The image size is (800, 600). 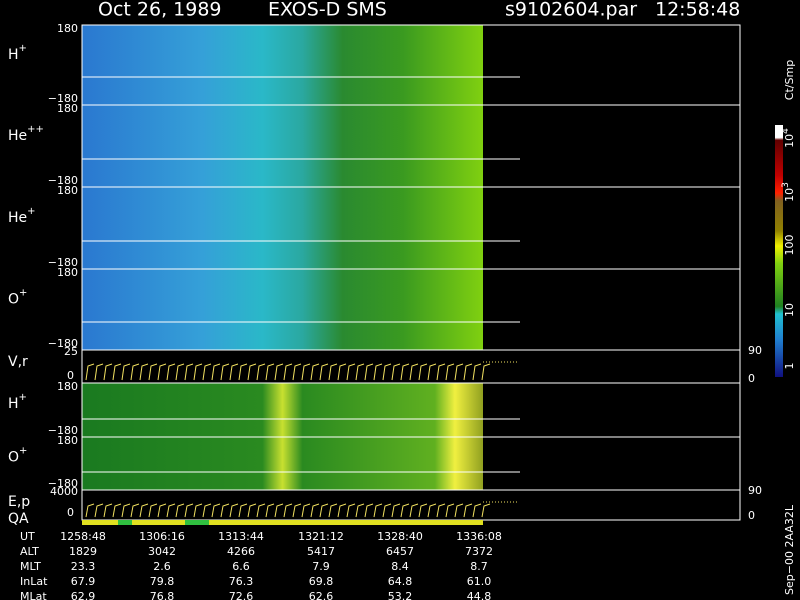 I want to click on table-cell: 76.8, so click(x=162, y=595).